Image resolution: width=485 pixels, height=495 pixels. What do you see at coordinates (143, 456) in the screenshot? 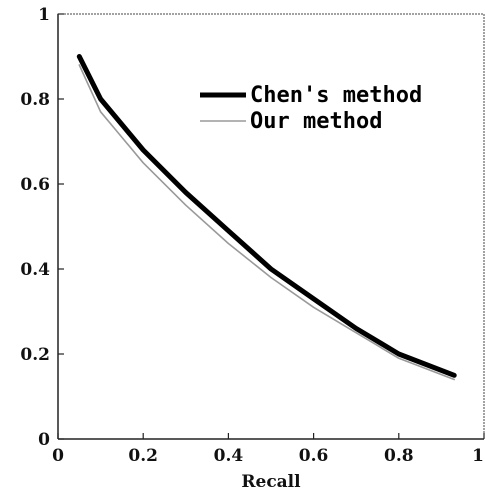
I see `x-tick-label: 0.2` at bounding box center [143, 456].